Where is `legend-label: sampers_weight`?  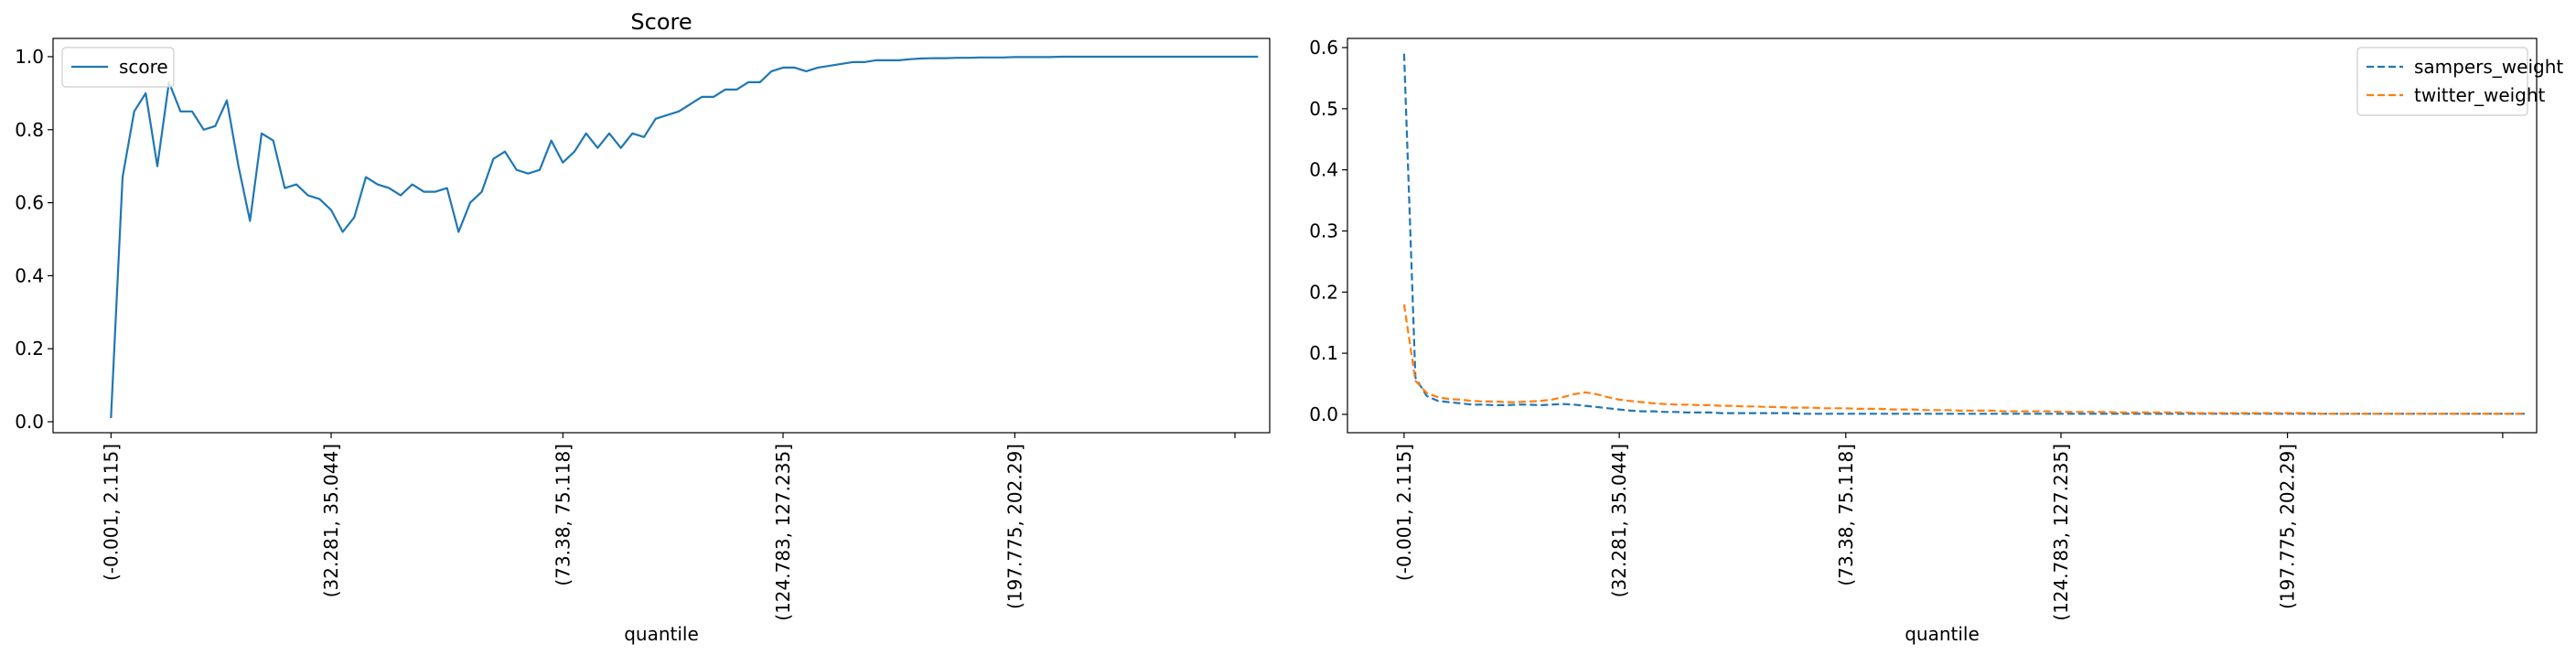 legend-label: sampers_weight is located at coordinates (2488, 67).